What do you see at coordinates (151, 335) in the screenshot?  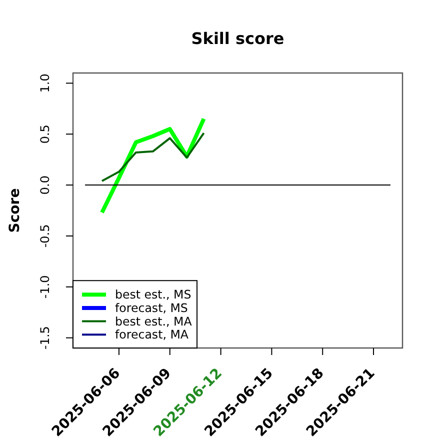 I see `legend-label: forecast, MA` at bounding box center [151, 335].